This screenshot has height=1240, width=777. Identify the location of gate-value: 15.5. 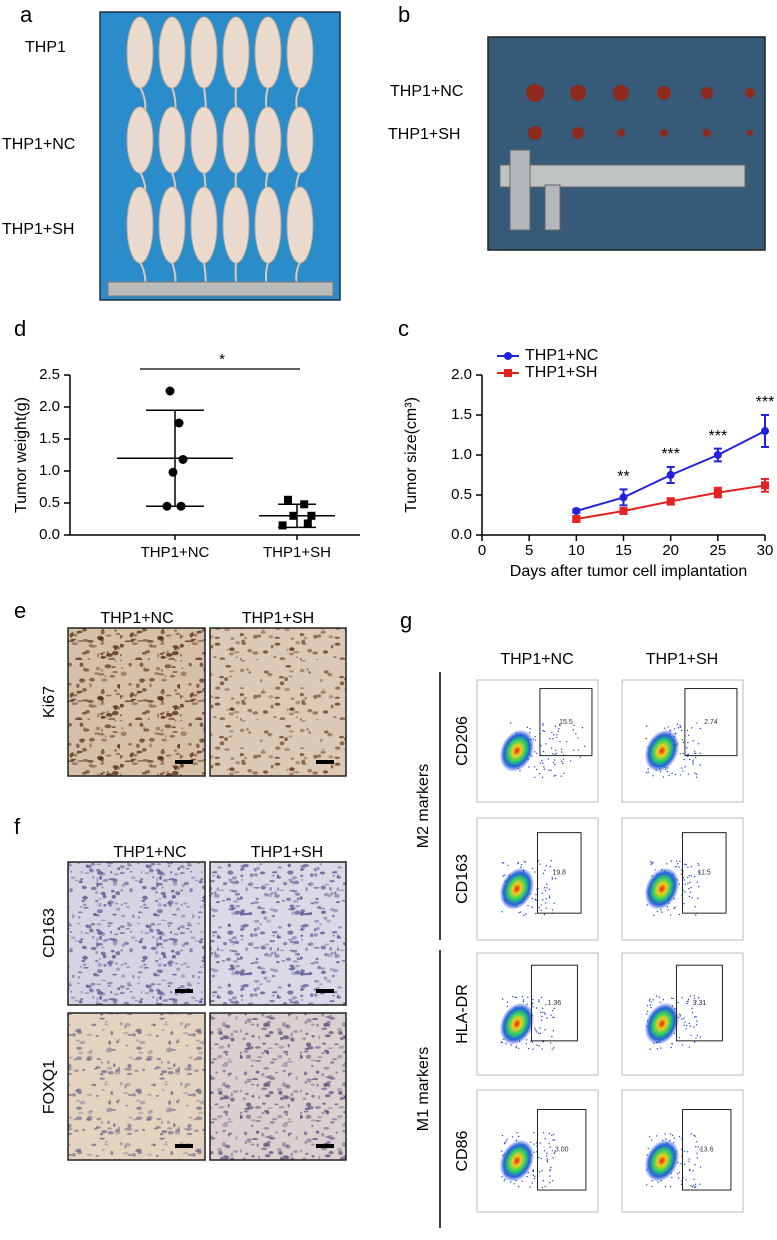
(566, 722).